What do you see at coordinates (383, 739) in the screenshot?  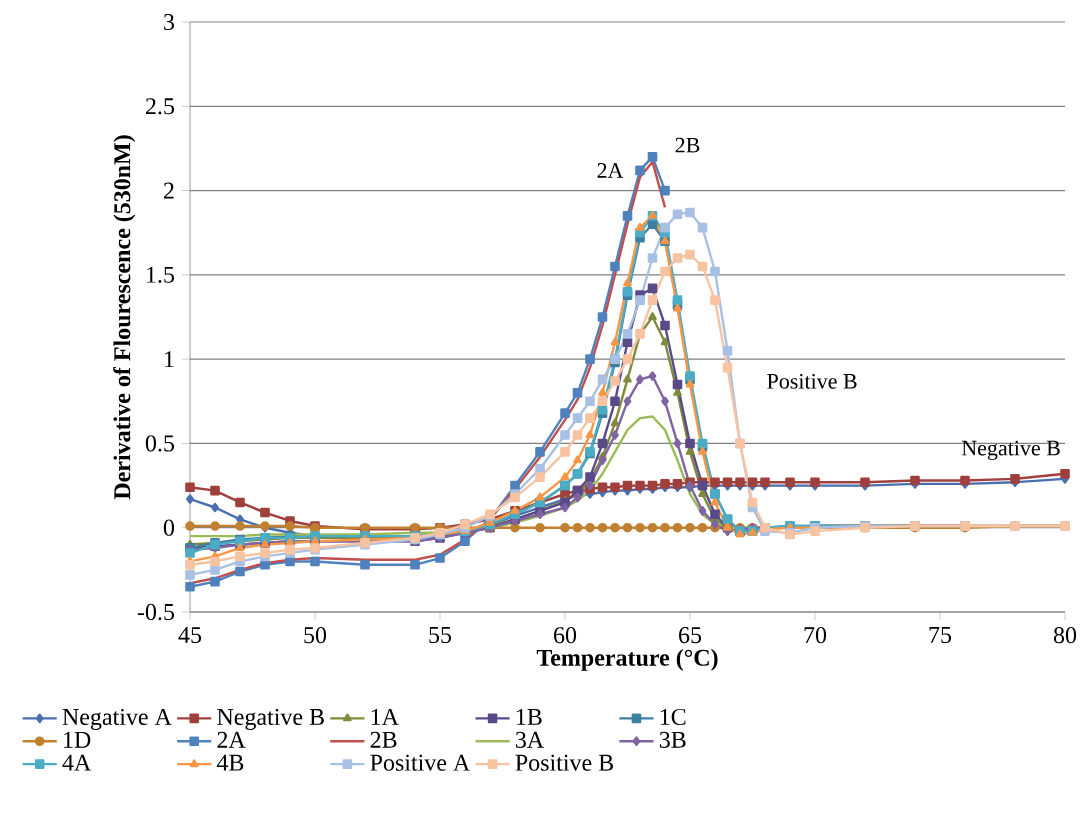 I see `legend-label: 2B` at bounding box center [383, 739].